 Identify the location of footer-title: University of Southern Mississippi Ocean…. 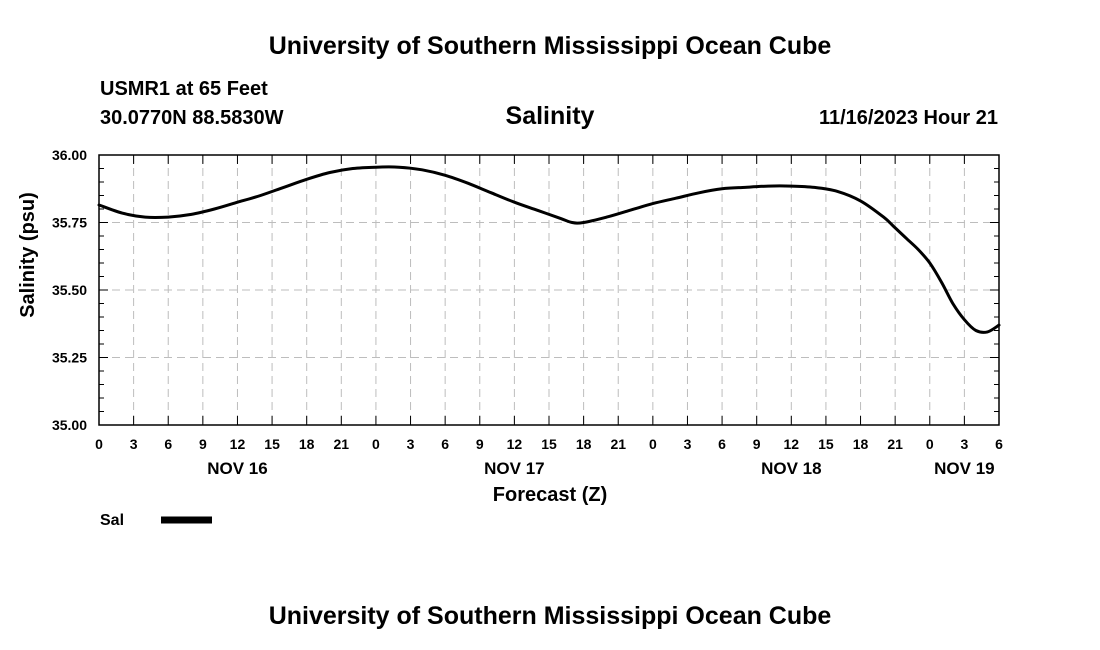
(550, 616).